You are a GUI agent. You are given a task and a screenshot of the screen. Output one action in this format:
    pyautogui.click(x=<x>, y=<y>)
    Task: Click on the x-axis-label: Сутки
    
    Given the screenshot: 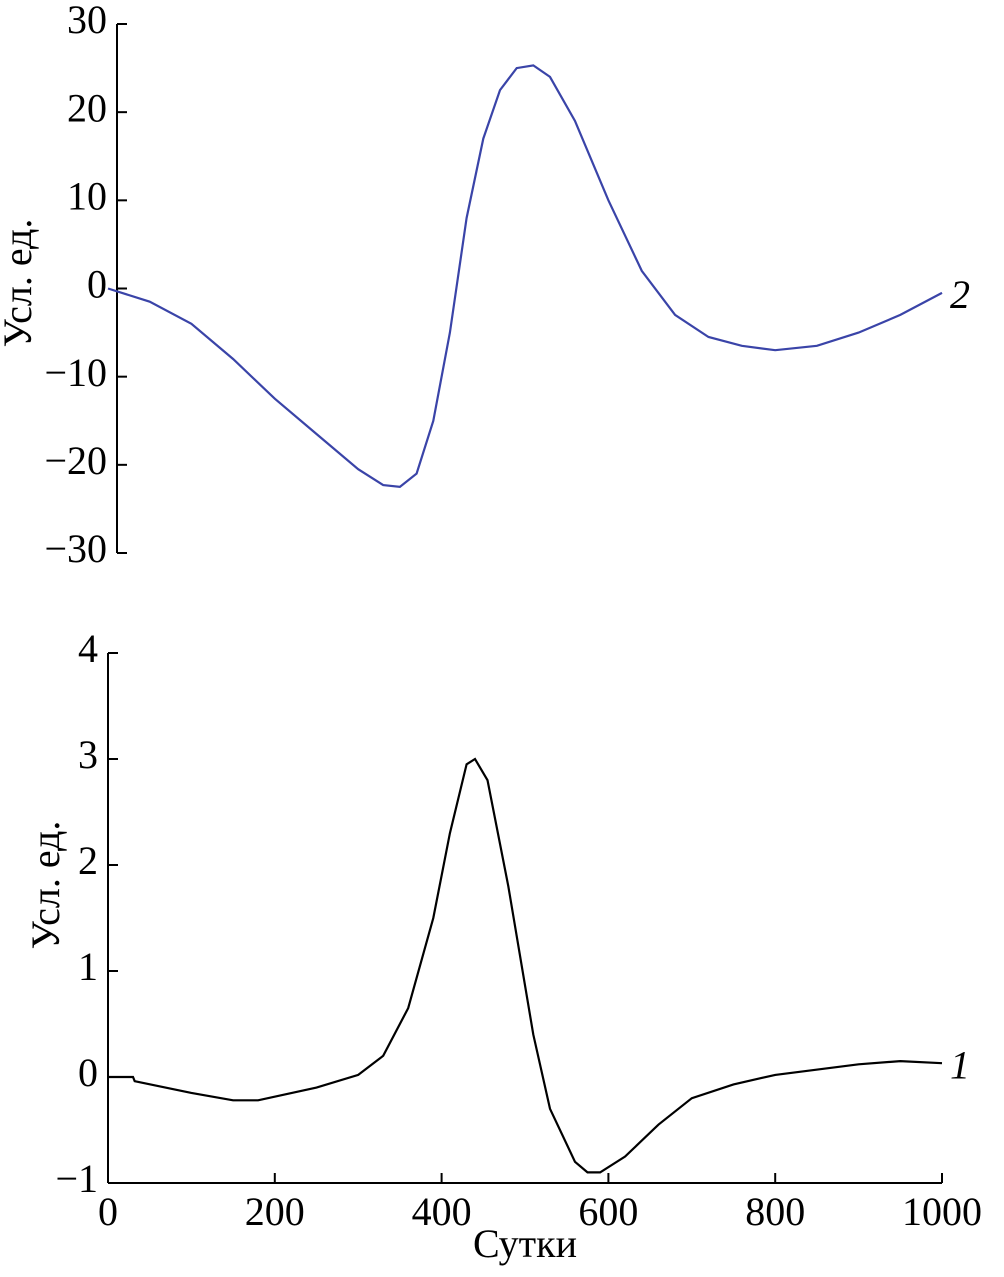 What is the action you would take?
    pyautogui.click(x=525, y=1243)
    